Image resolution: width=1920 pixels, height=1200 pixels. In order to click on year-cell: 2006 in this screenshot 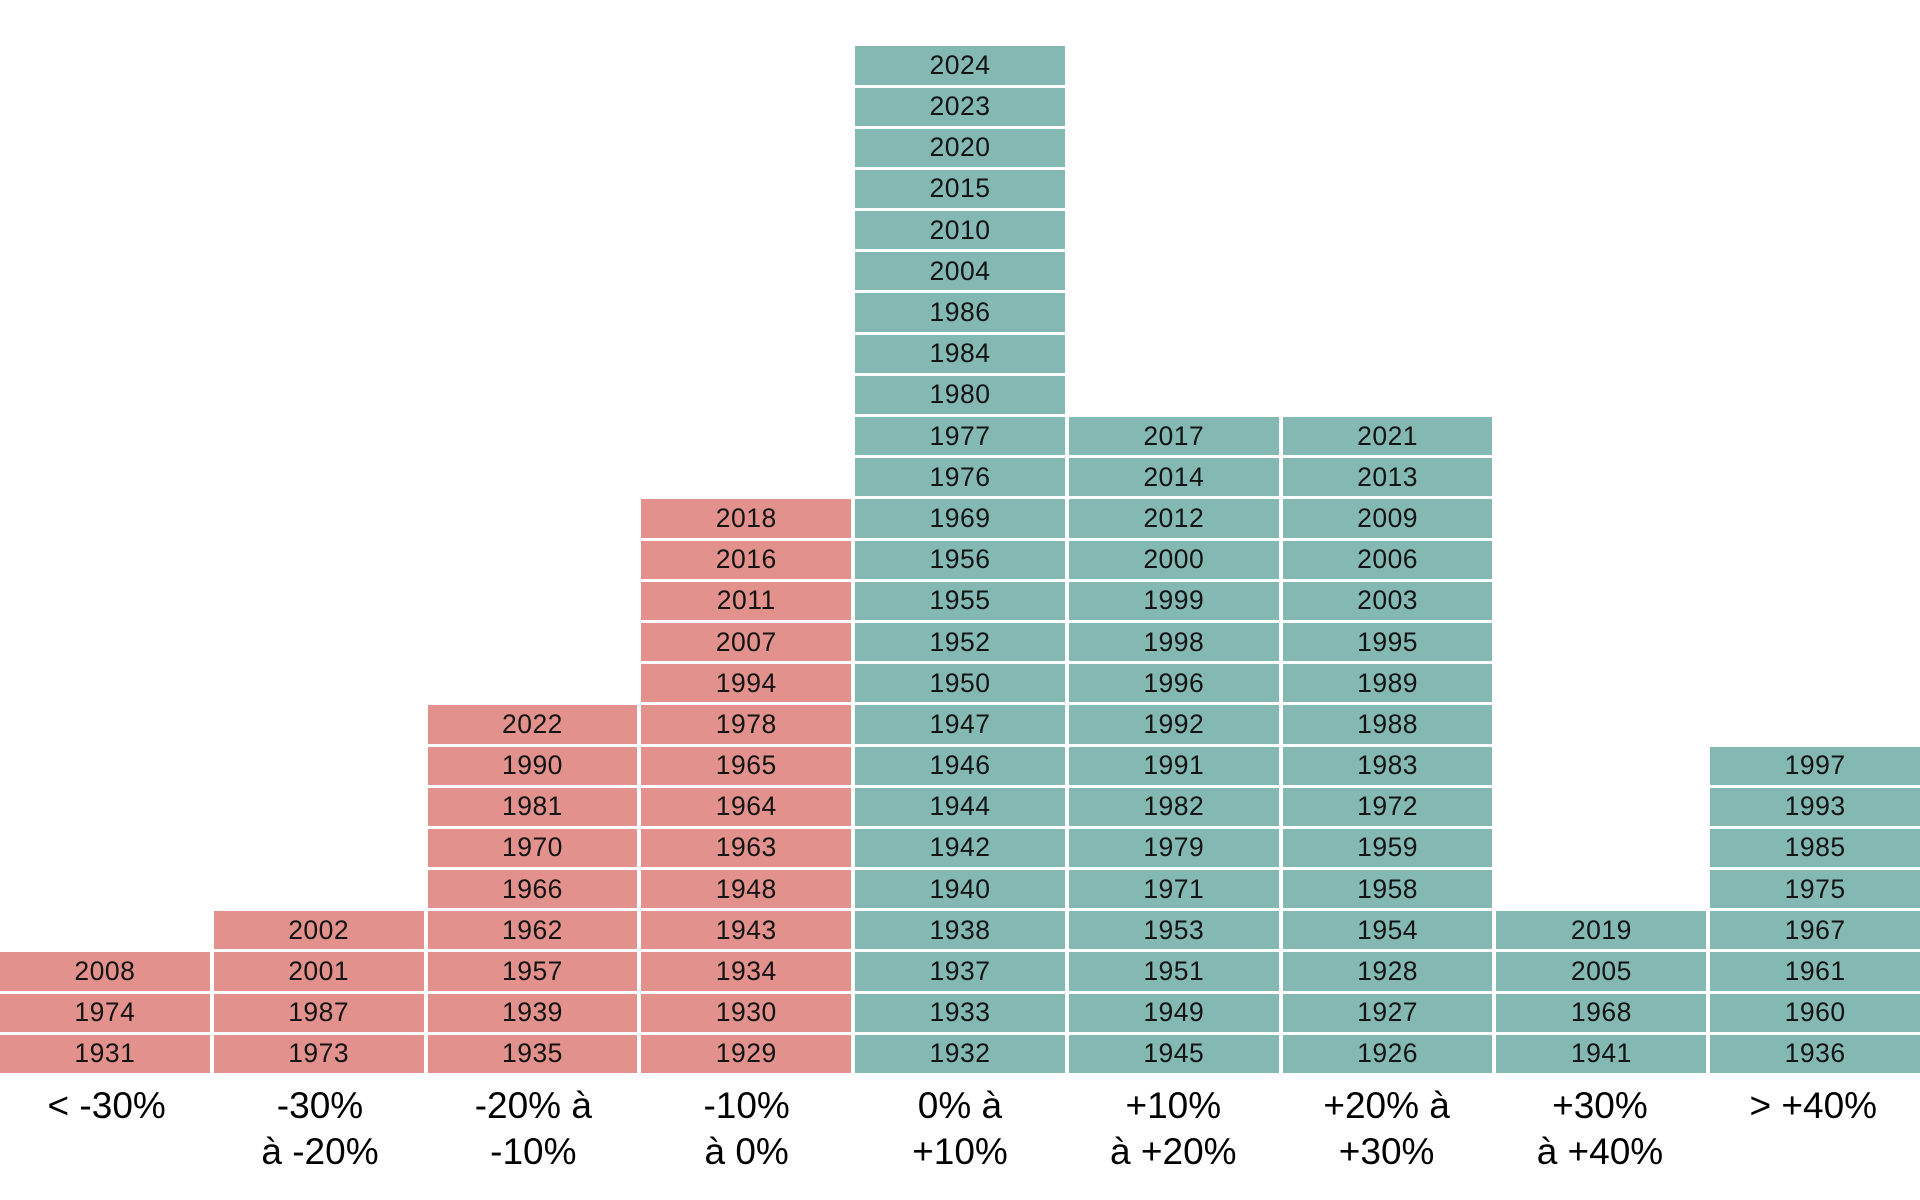, I will do `click(1387, 559)`.